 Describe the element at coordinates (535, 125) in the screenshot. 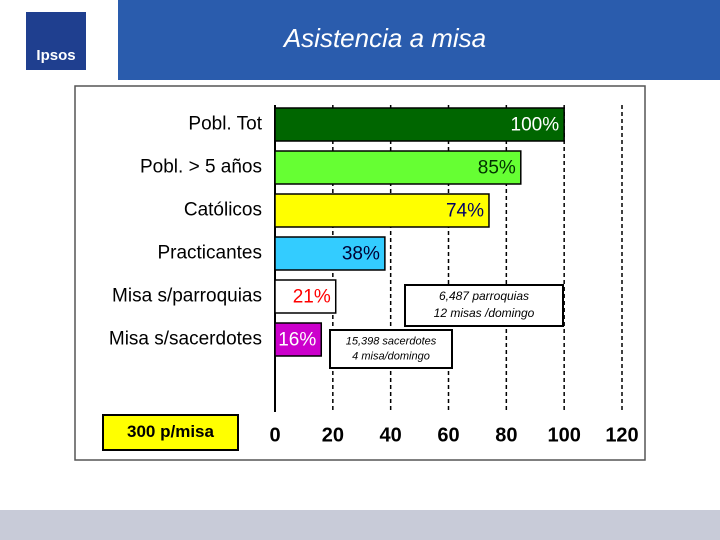

I see `value-label: 100%` at that location.